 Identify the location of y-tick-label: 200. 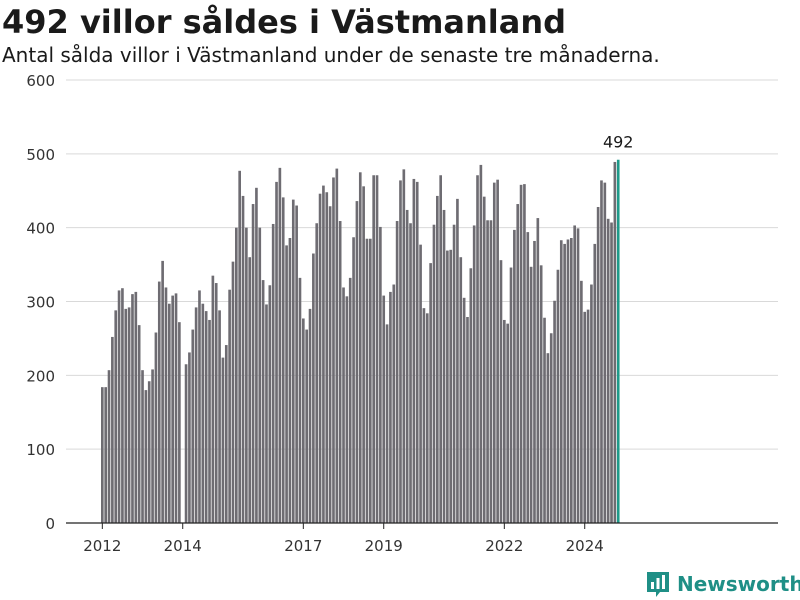
(40, 376).